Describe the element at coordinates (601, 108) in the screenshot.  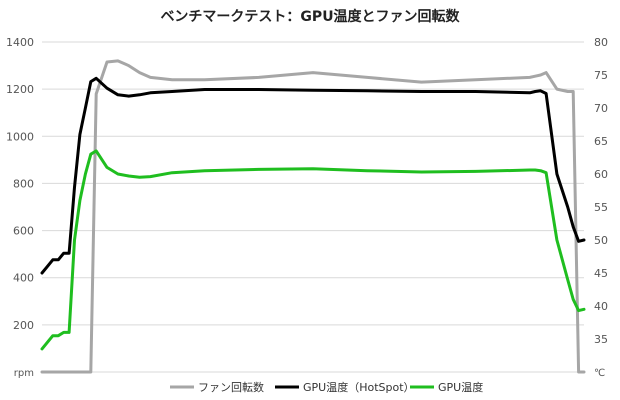
I see `right-tick-label: 70` at that location.